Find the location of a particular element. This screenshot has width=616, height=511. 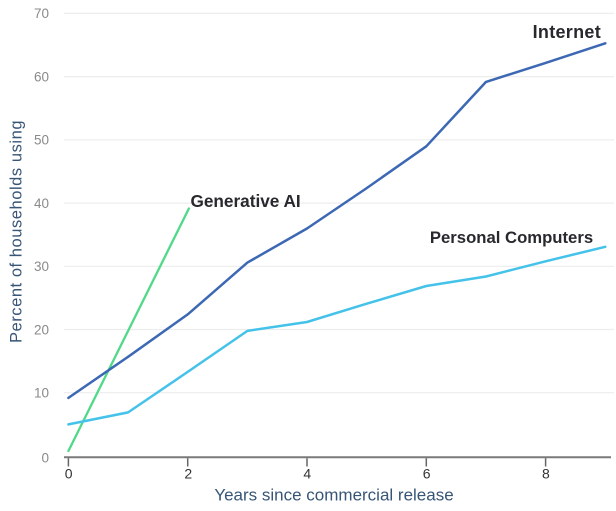

svg-text: 4 is located at coordinates (307, 474).